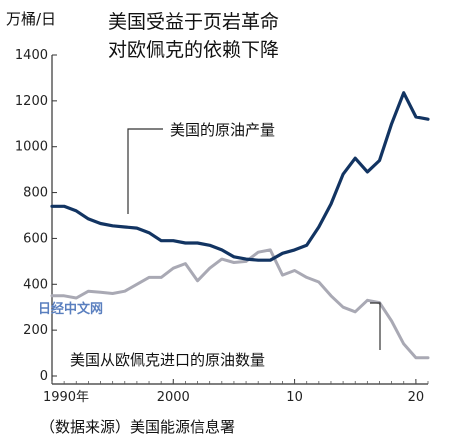  What do you see at coordinates (66, 397) in the screenshot?
I see `x-tick-label: 1990年` at bounding box center [66, 397].